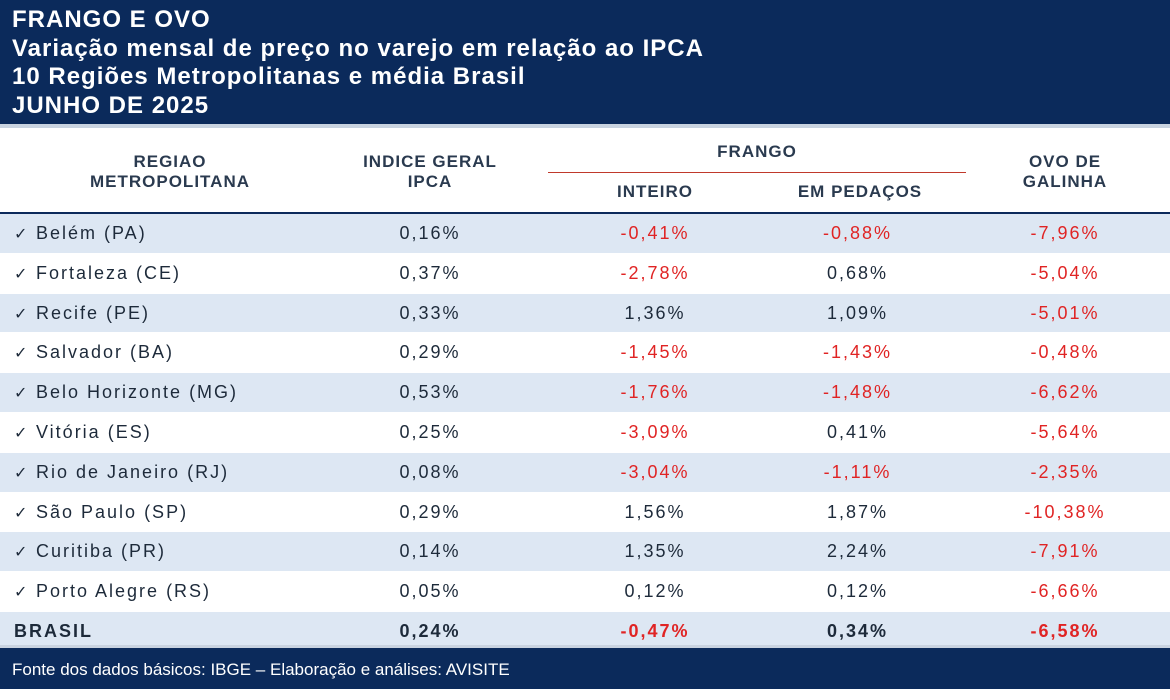 Image resolution: width=1170 pixels, height=700 pixels. Describe the element at coordinates (1065, 352) in the screenshot. I see `ovo-value: -0,48%` at that location.